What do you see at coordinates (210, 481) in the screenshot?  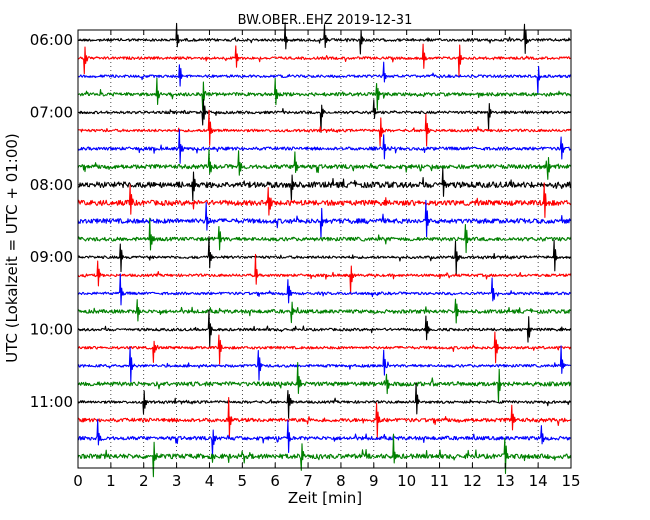 I see `x-tick-label: 4` at bounding box center [210, 481].